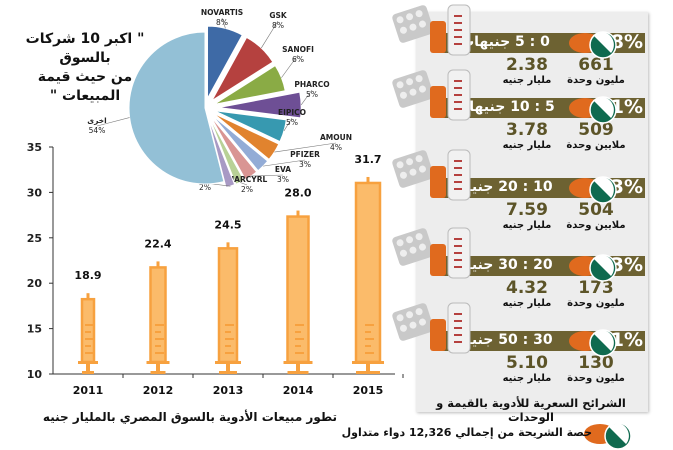 The width and height of the screenshot is (673, 450). I want to click on pie-slice-value: 54%, so click(97, 130).